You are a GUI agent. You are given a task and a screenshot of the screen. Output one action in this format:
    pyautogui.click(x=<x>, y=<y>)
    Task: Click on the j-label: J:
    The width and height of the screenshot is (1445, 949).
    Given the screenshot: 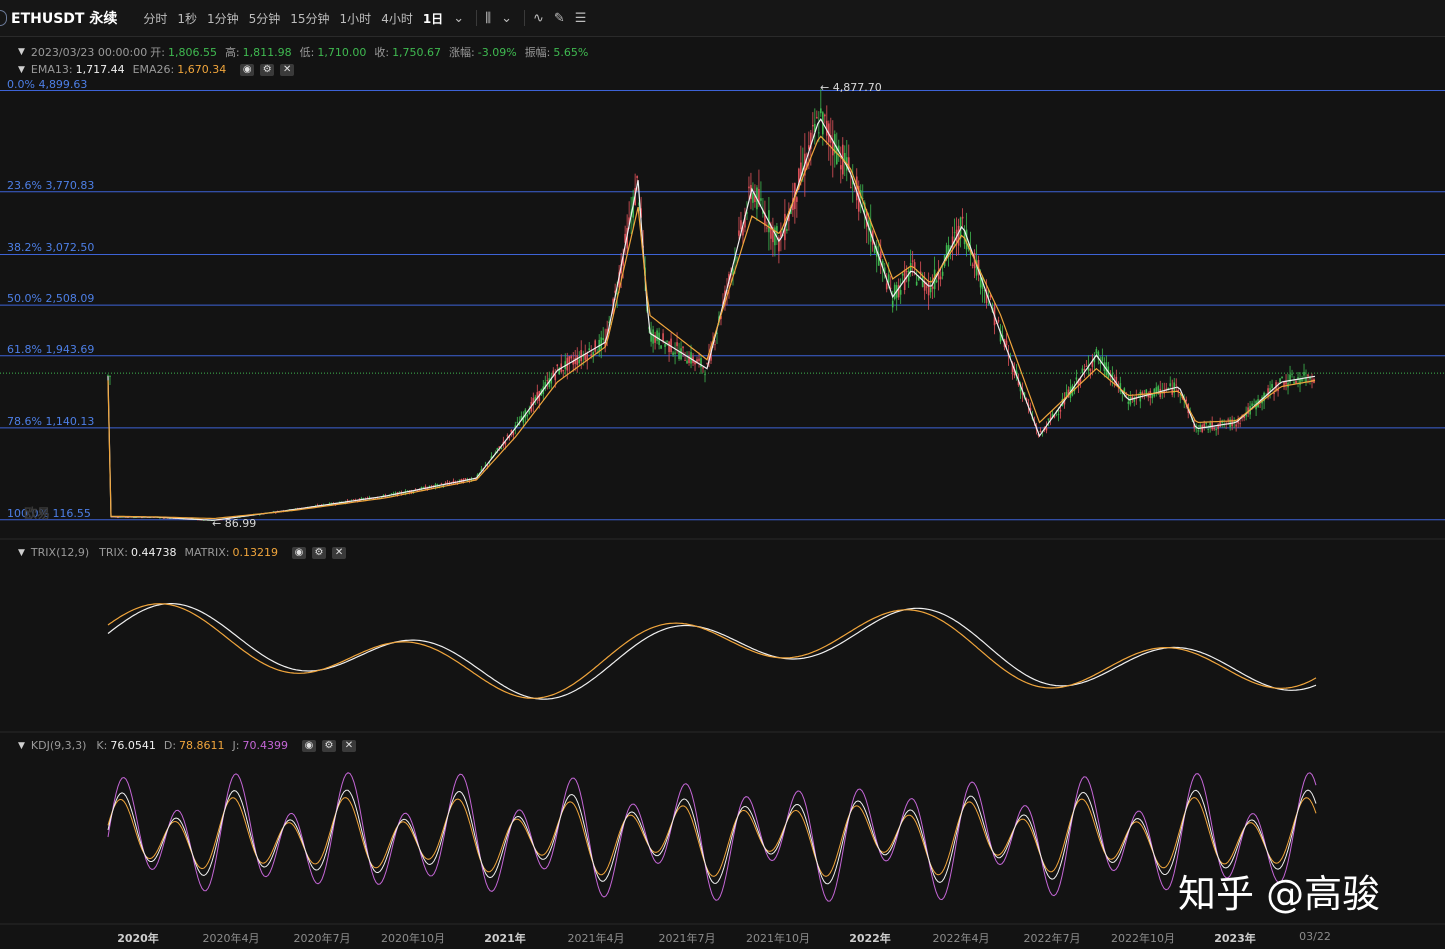 What is the action you would take?
    pyautogui.click(x=236, y=745)
    